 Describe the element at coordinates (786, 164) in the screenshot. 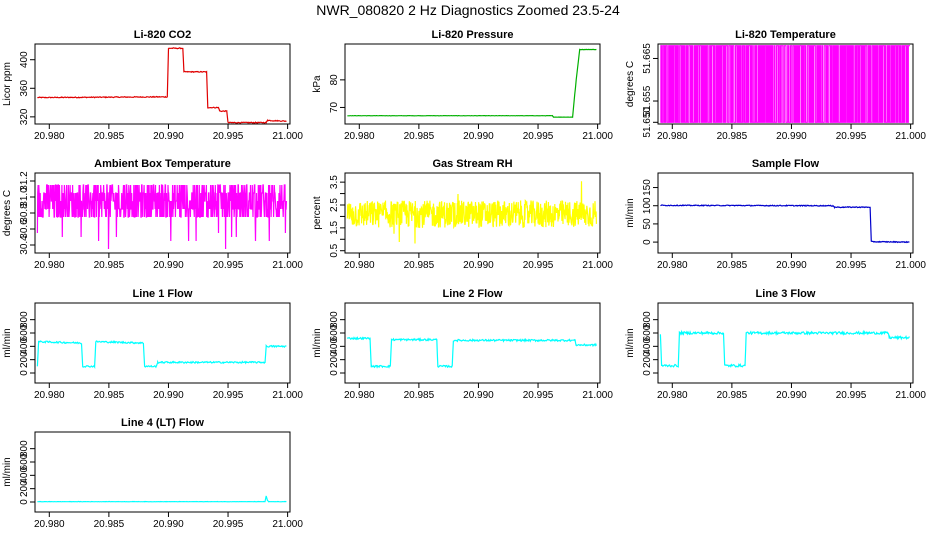

I see `panel-title: Sample Flow` at that location.